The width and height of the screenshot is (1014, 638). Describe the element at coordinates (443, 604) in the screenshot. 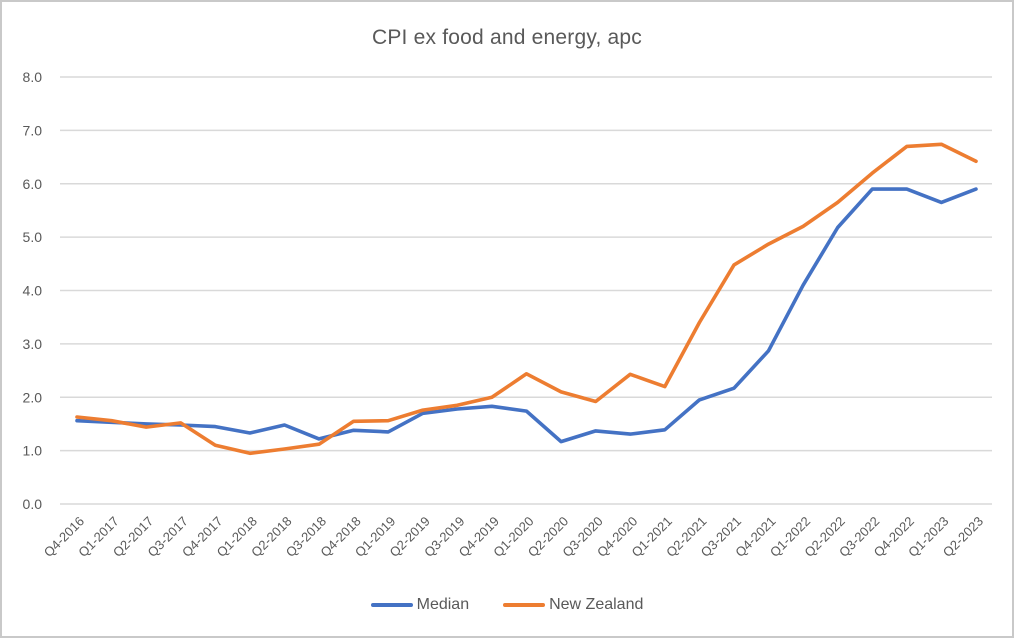

I see `legend-label-median: Median` at that location.